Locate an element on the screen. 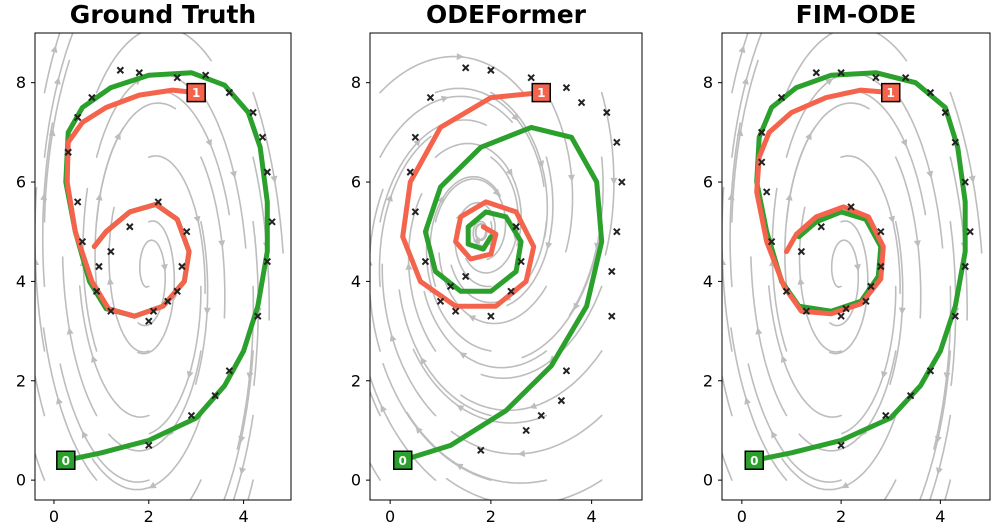 Image resolution: width=997 pixels, height=528 pixels. y-tick-label: 8 is located at coordinates (21, 82).